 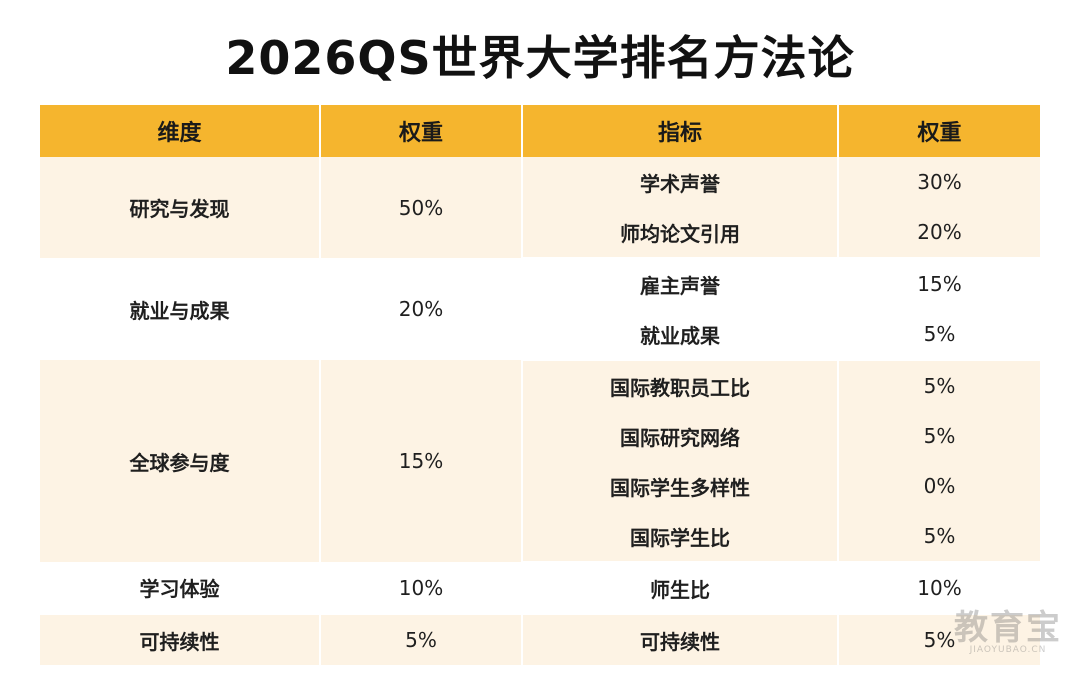 I want to click on header-indicator: 指标, so click(x=680, y=131).